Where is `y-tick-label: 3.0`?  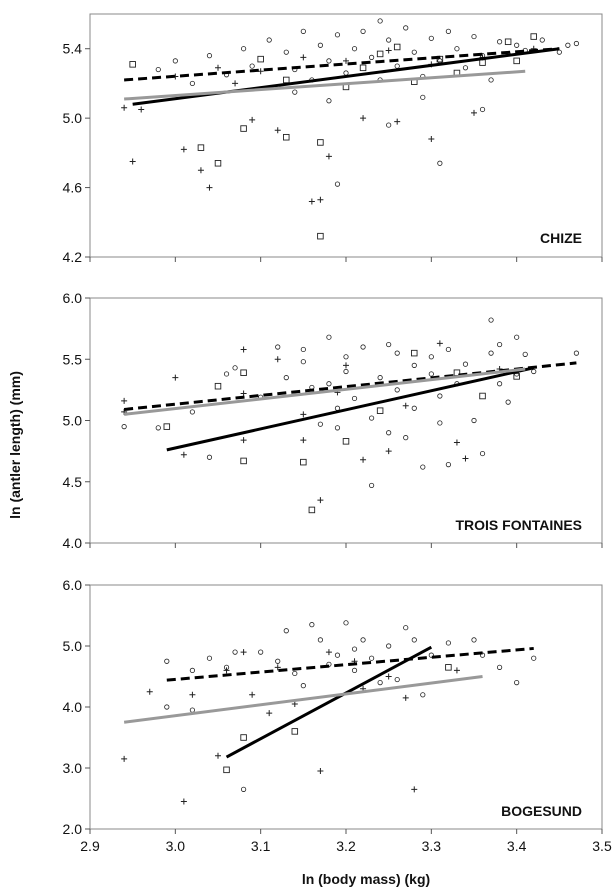
y-tick-label: 3.0 is located at coordinates (73, 768).